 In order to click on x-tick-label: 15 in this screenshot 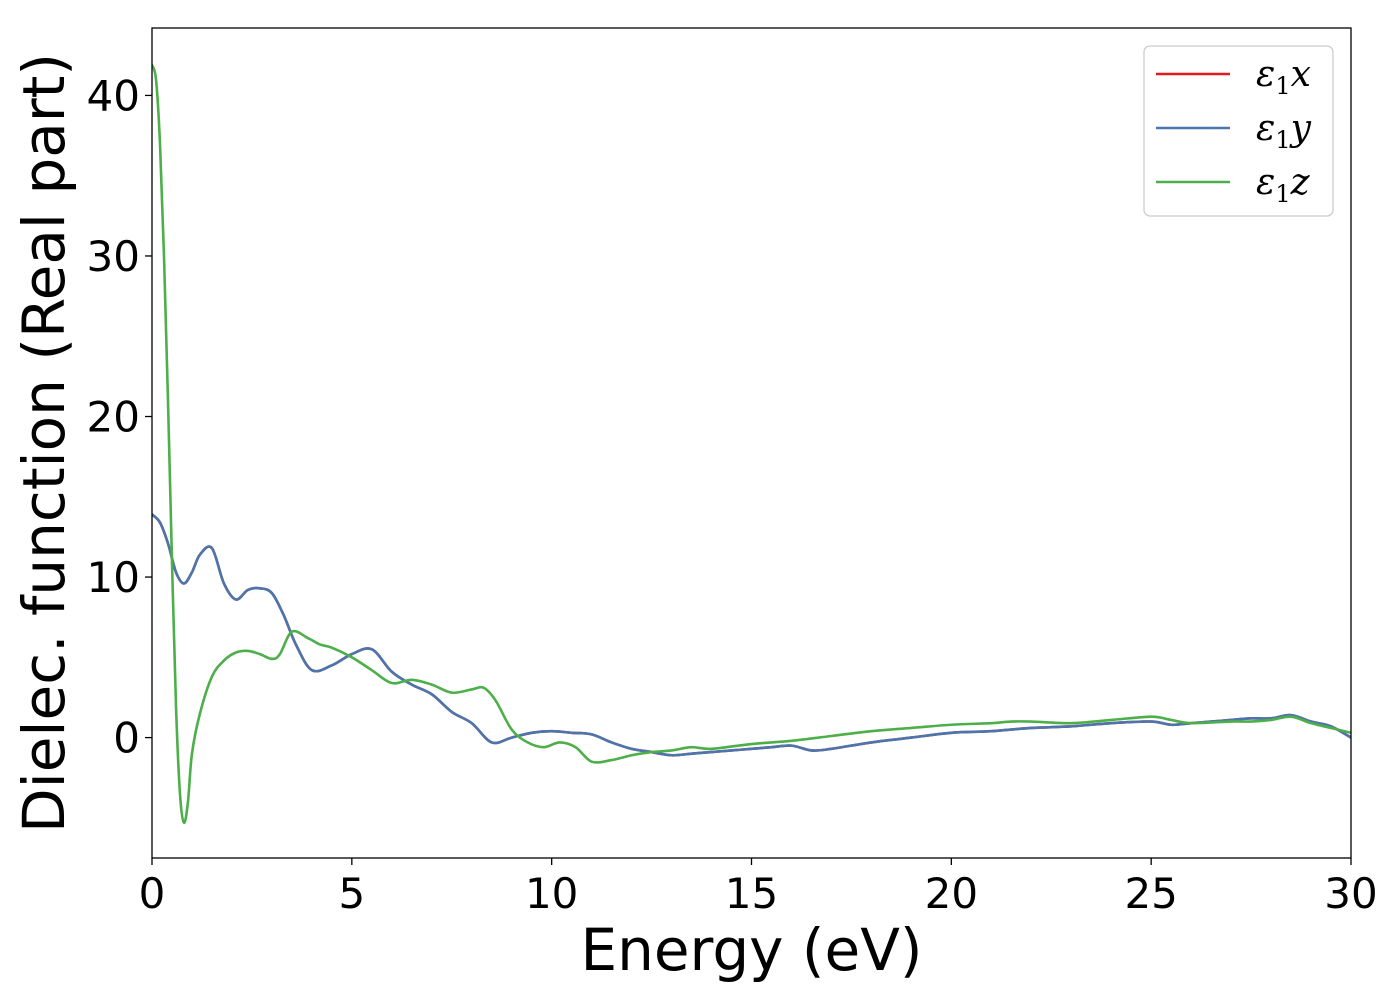, I will do `click(751, 893)`.